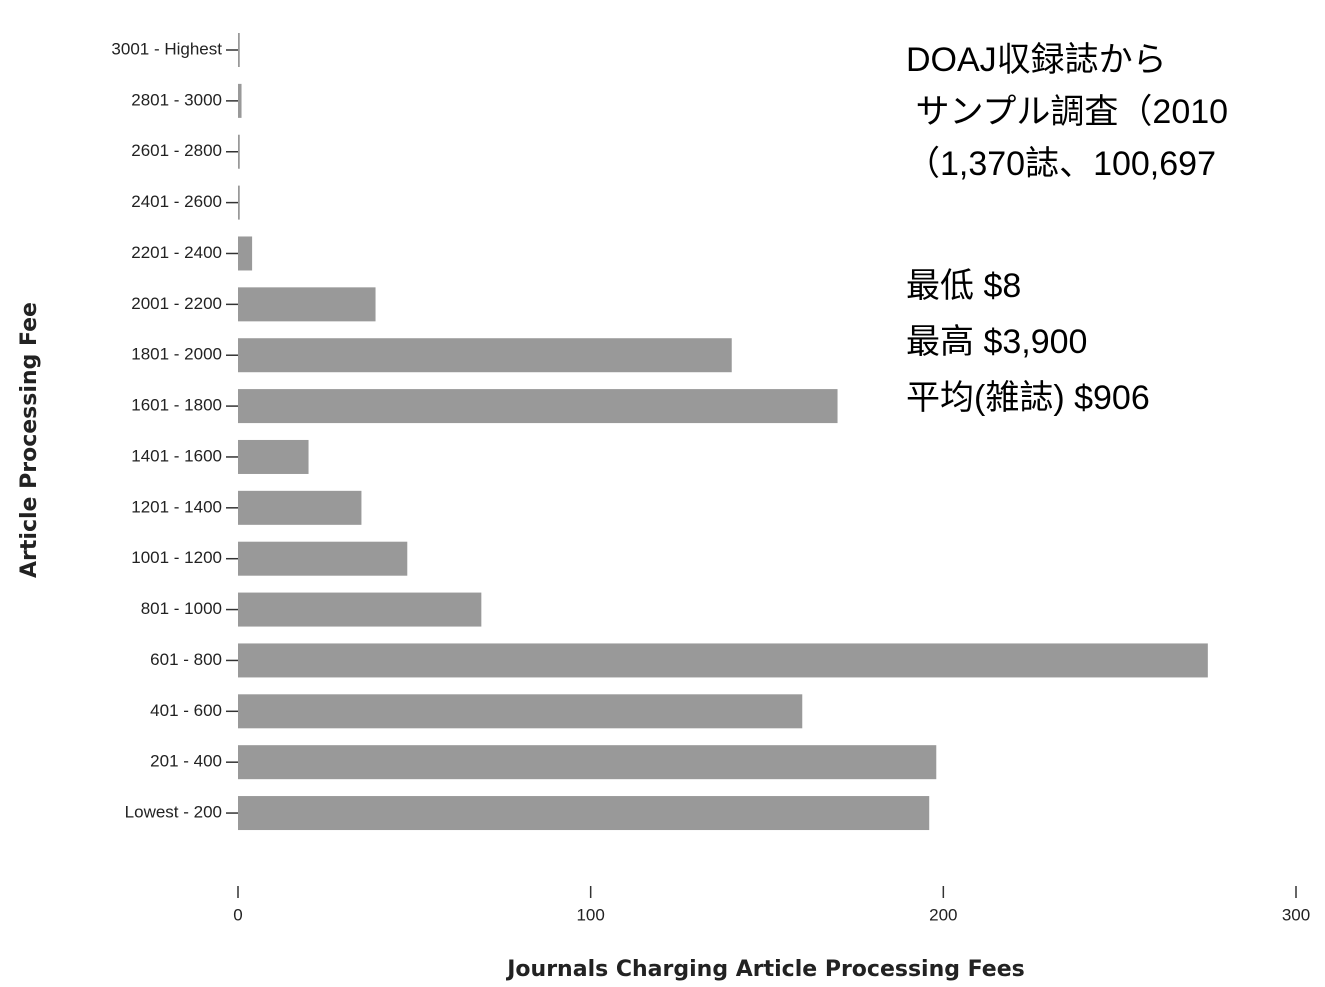  I want to click on y-tick-label: 201 - 400, so click(186, 761).